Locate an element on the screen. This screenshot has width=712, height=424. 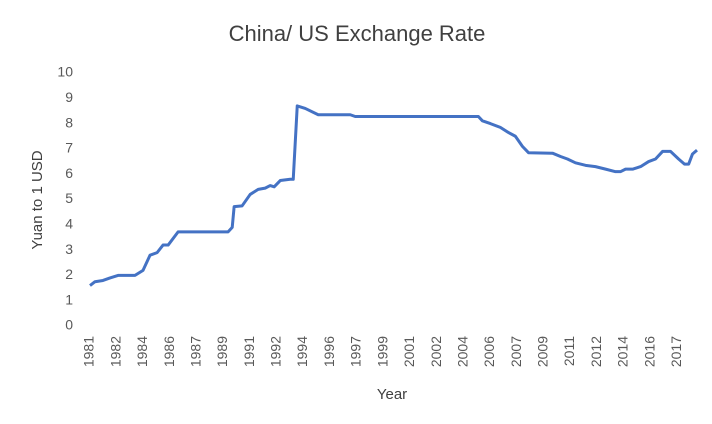
y-tick-label: 1 is located at coordinates (69, 299).